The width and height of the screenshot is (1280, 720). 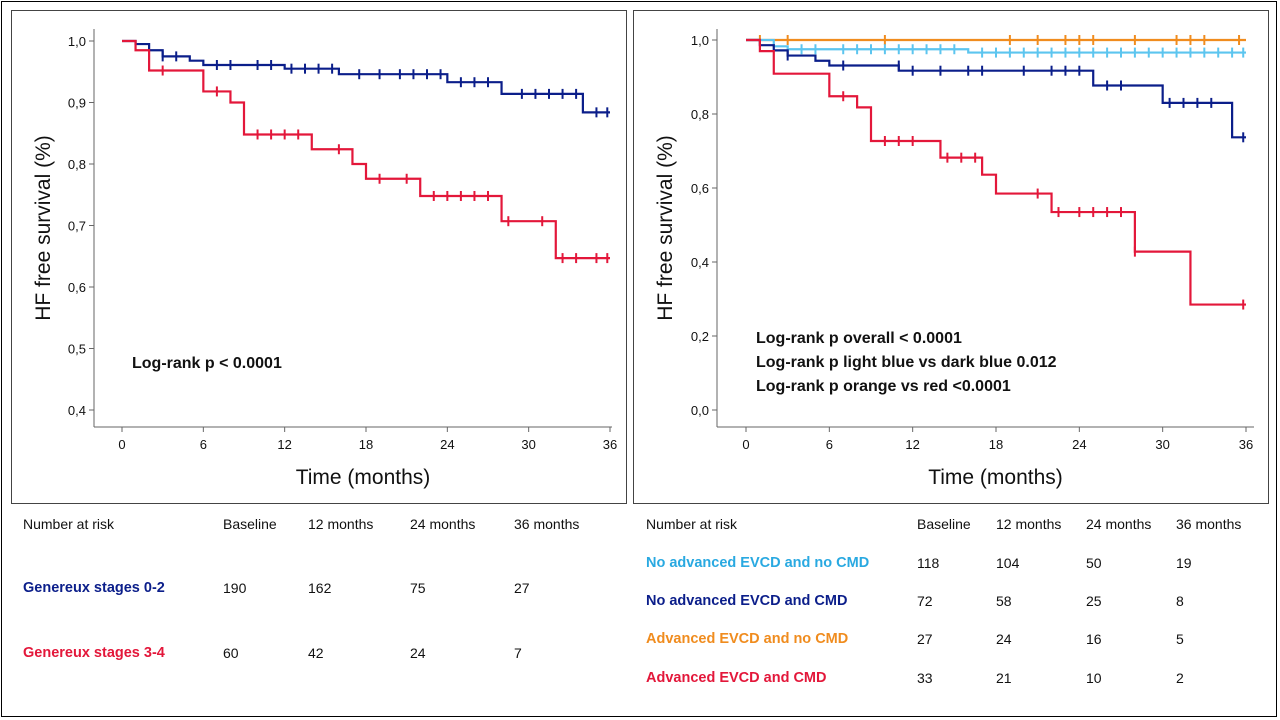 I want to click on risk-row-label-no-adv-cmd: No advanced EVCD and CMD, so click(x=747, y=601).